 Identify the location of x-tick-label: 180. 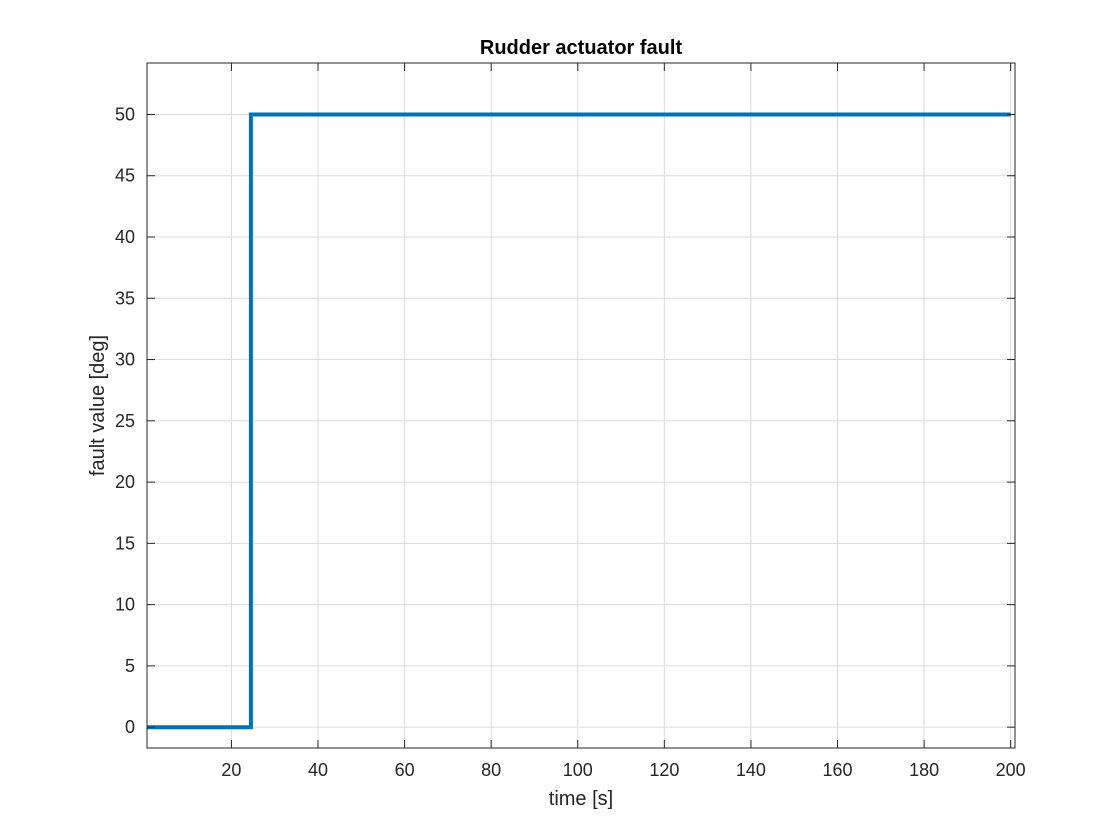
(924, 770).